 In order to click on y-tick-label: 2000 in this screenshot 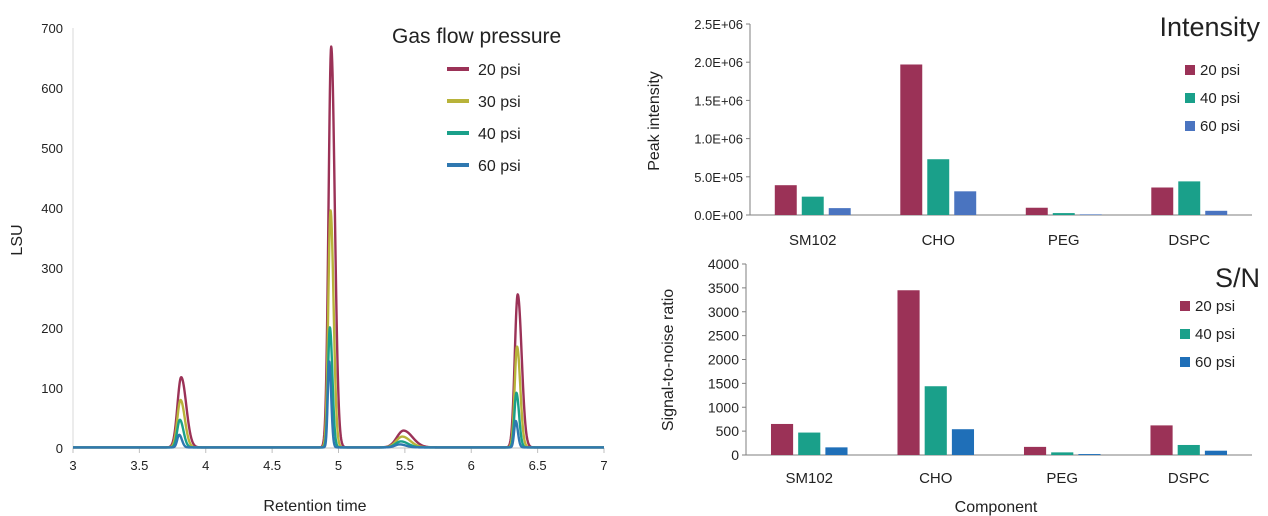, I will do `click(723, 360)`.